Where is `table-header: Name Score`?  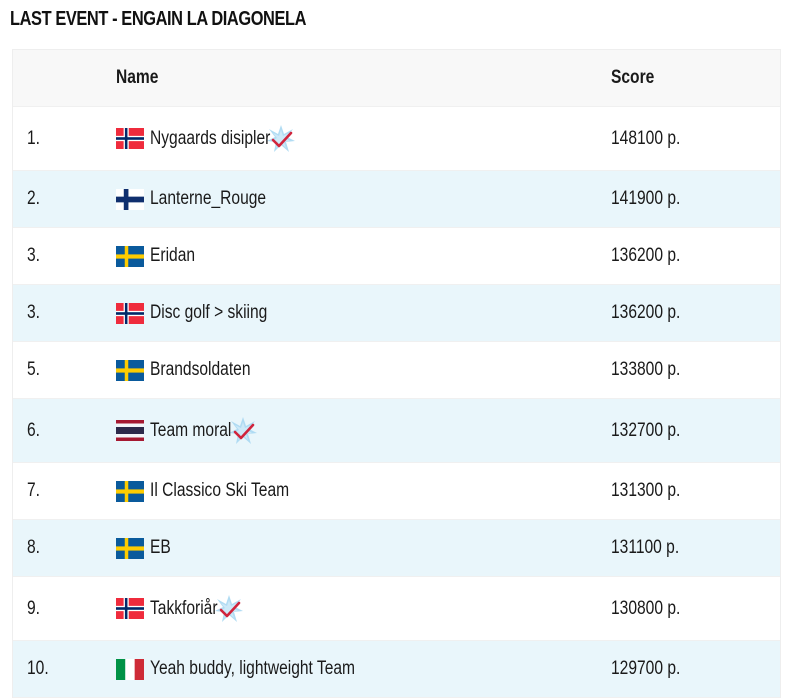 table-header: Name Score is located at coordinates (396, 78).